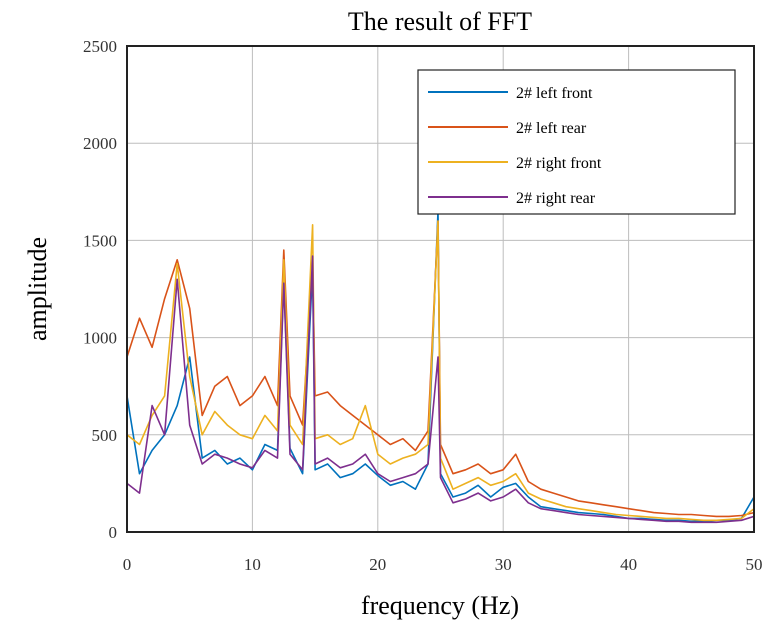  What do you see at coordinates (556, 198) in the screenshot?
I see `legend-label-4: 2# right rear` at bounding box center [556, 198].